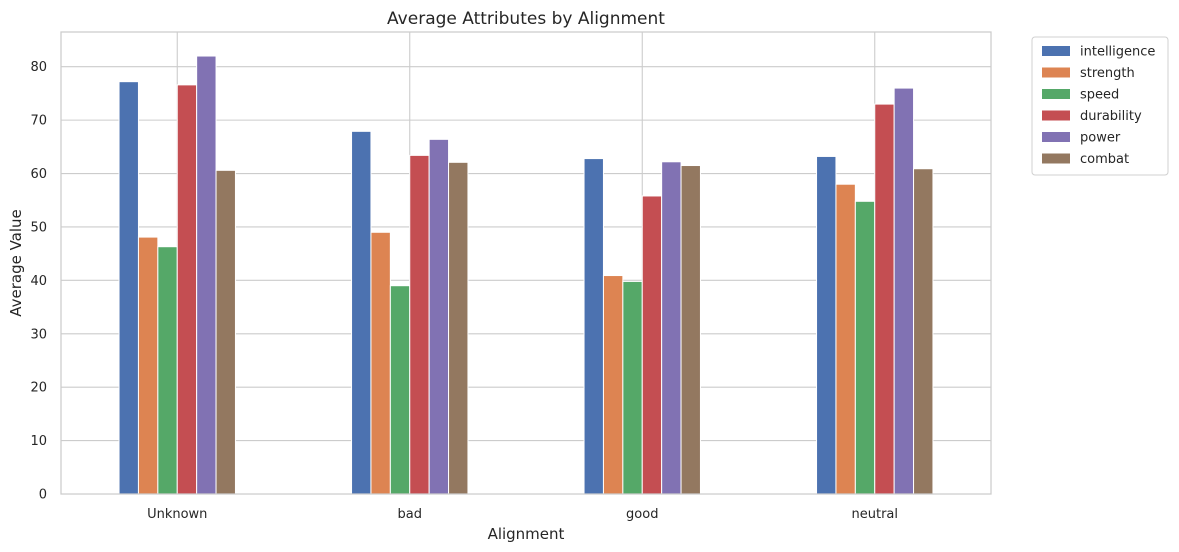 The height and width of the screenshot is (552, 1179). Describe the element at coordinates (1107, 73) in the screenshot. I see `legend-label: strength` at that location.